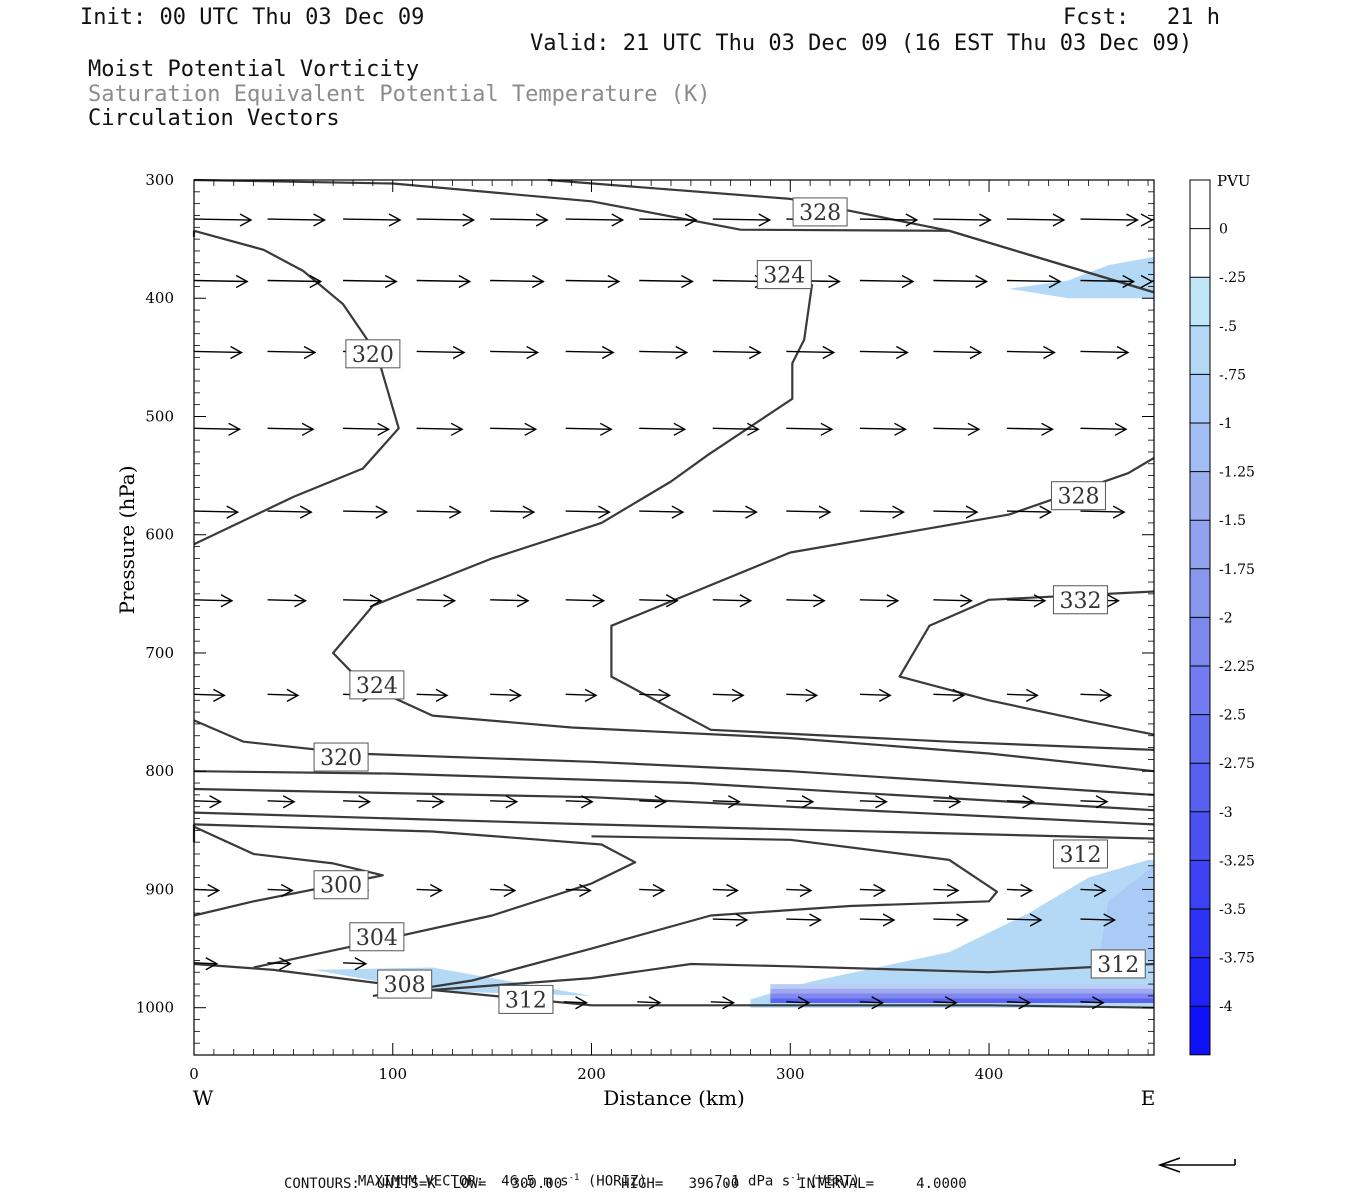 The height and width of the screenshot is (1200, 1350). I want to click on contour-label-text: 300, so click(341, 886).